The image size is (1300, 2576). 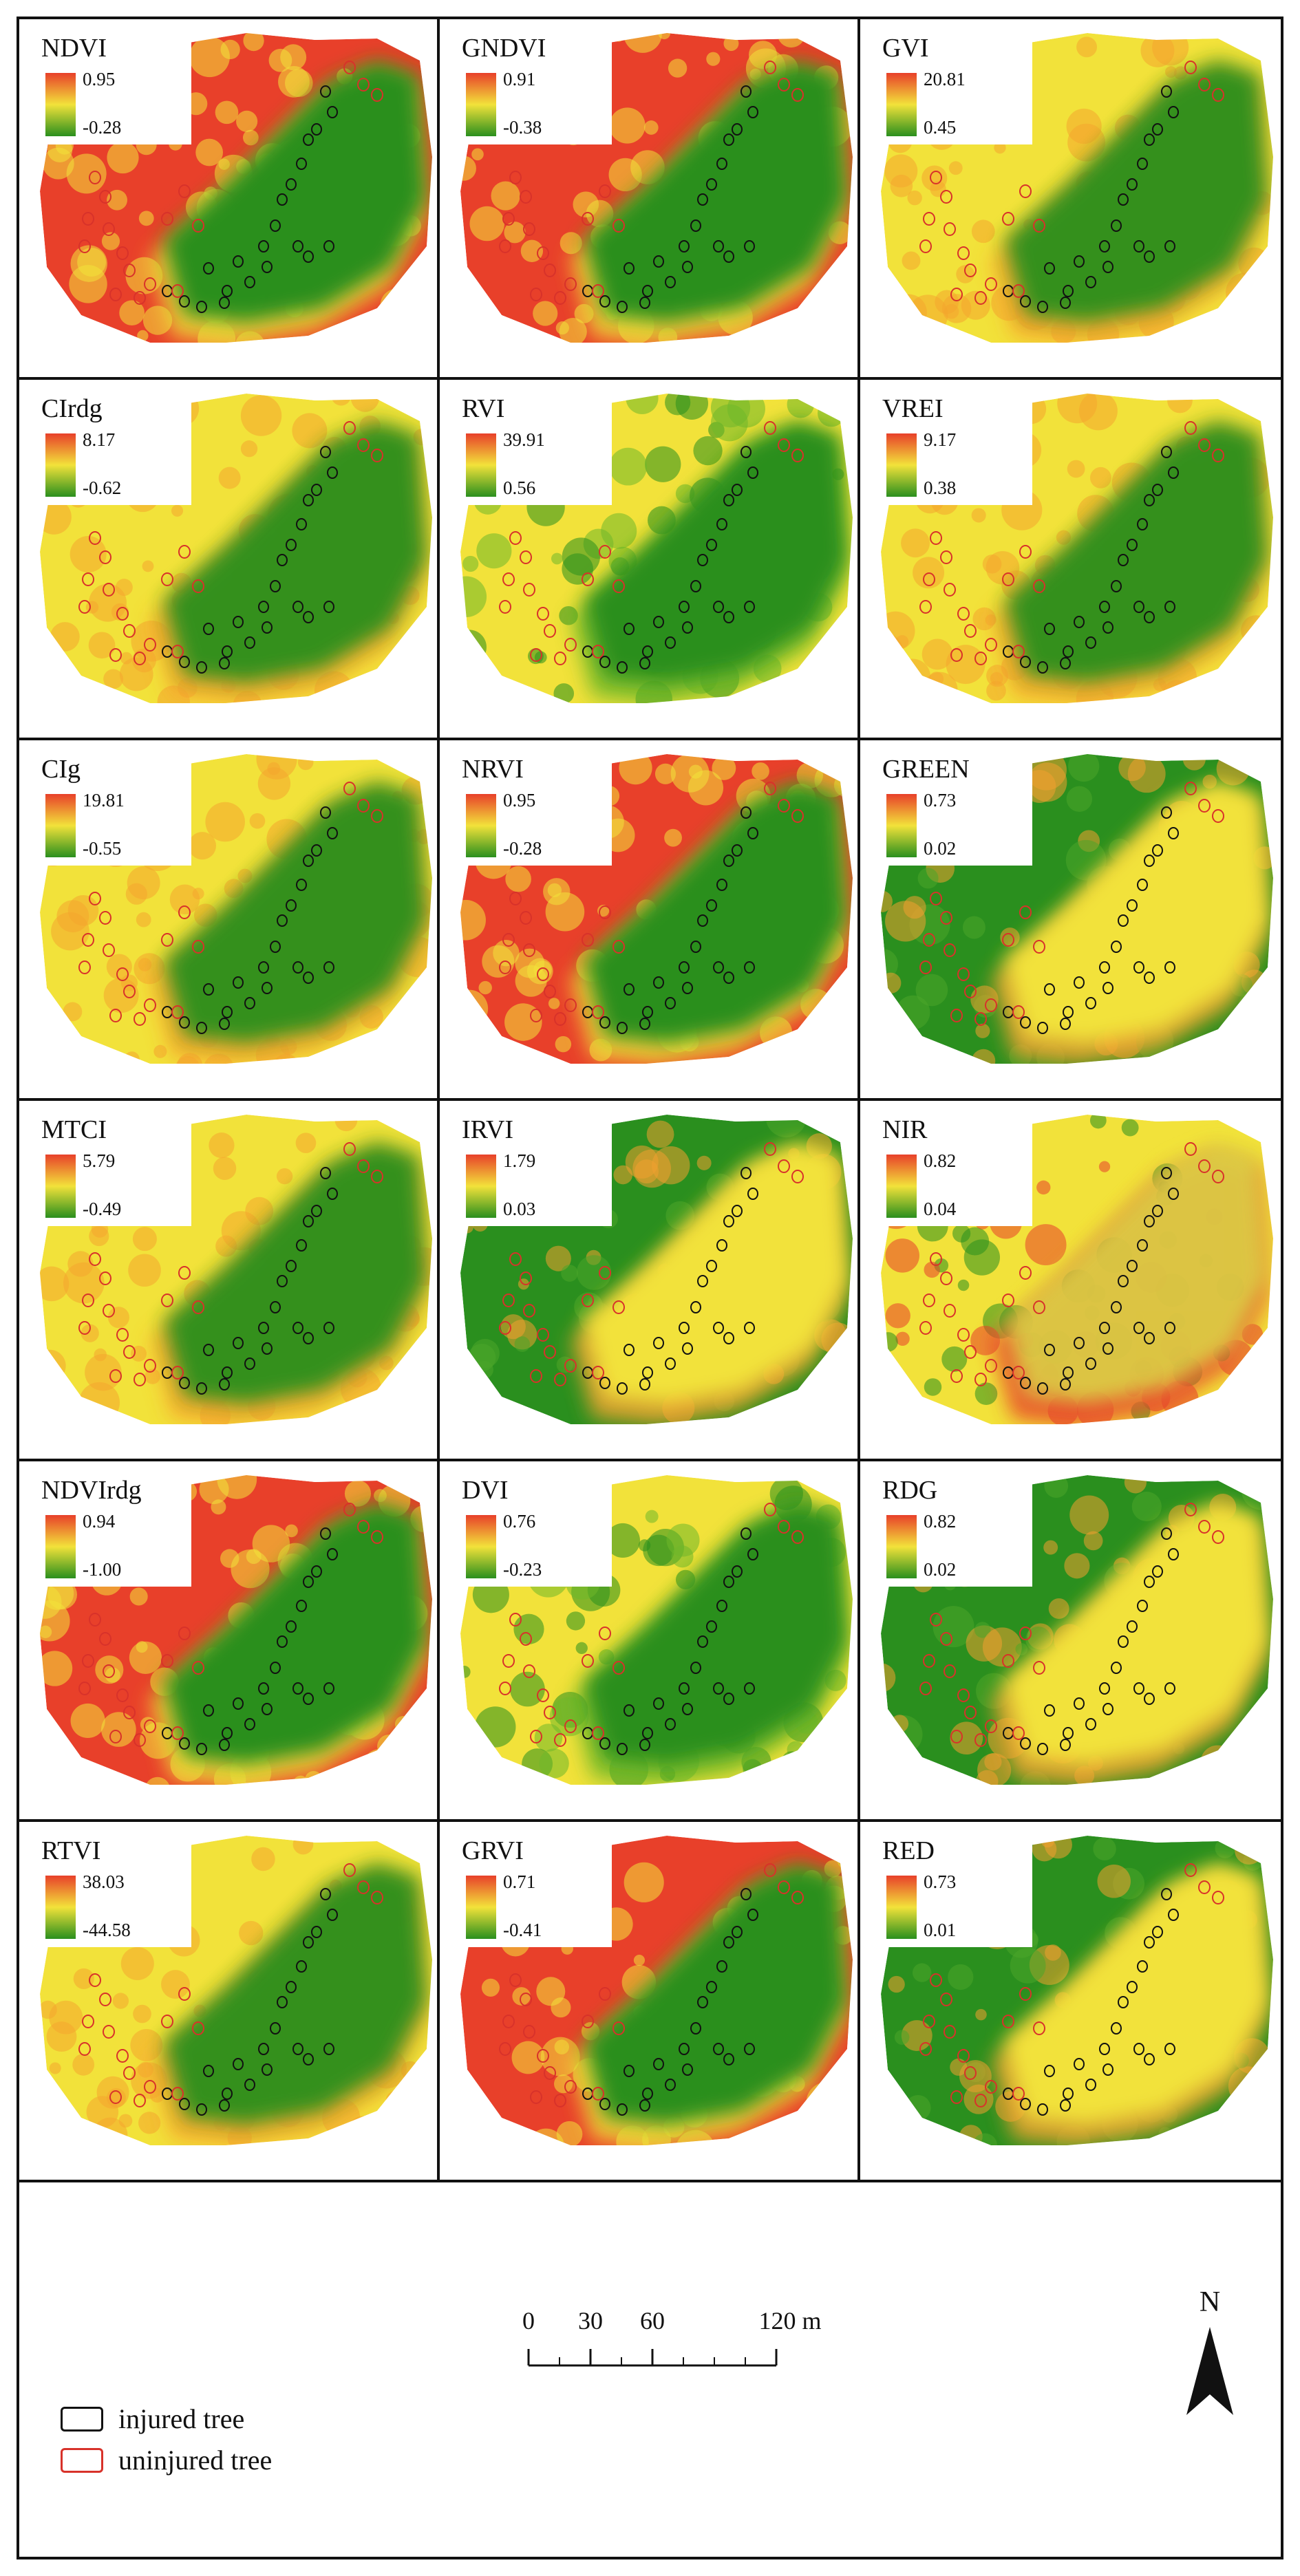 What do you see at coordinates (790, 2320) in the screenshot?
I see `scale-tick-120: 120 m` at bounding box center [790, 2320].